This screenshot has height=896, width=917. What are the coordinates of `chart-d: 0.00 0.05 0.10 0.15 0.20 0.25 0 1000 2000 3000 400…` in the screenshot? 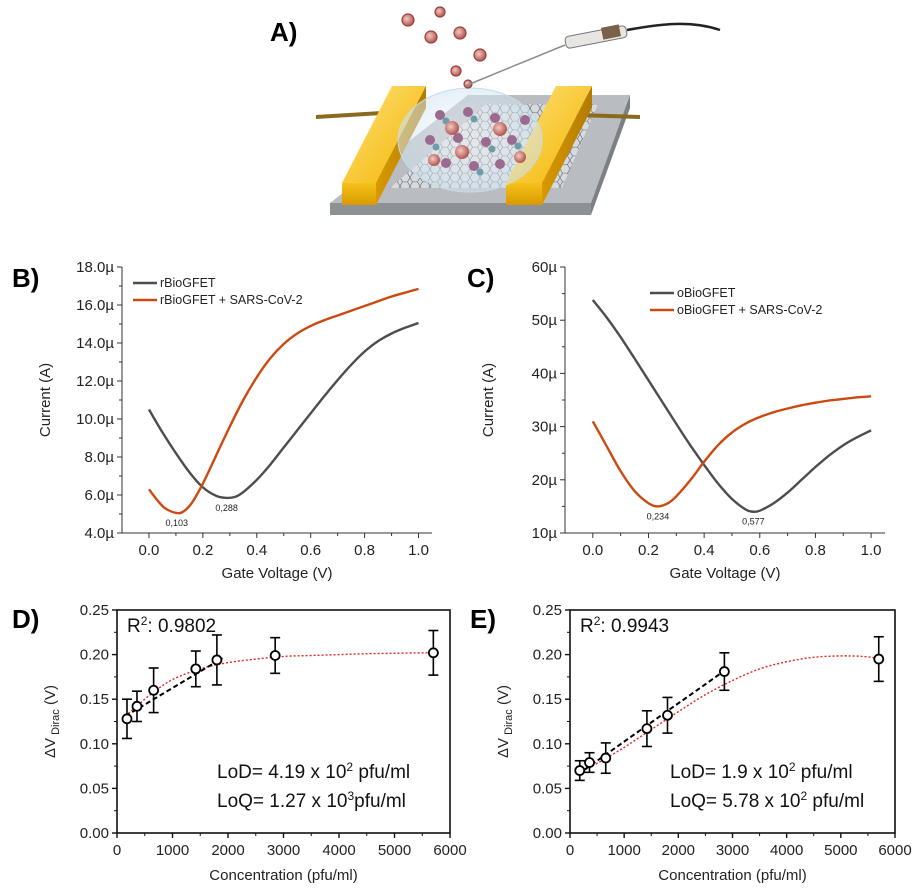 It's located at (254, 743).